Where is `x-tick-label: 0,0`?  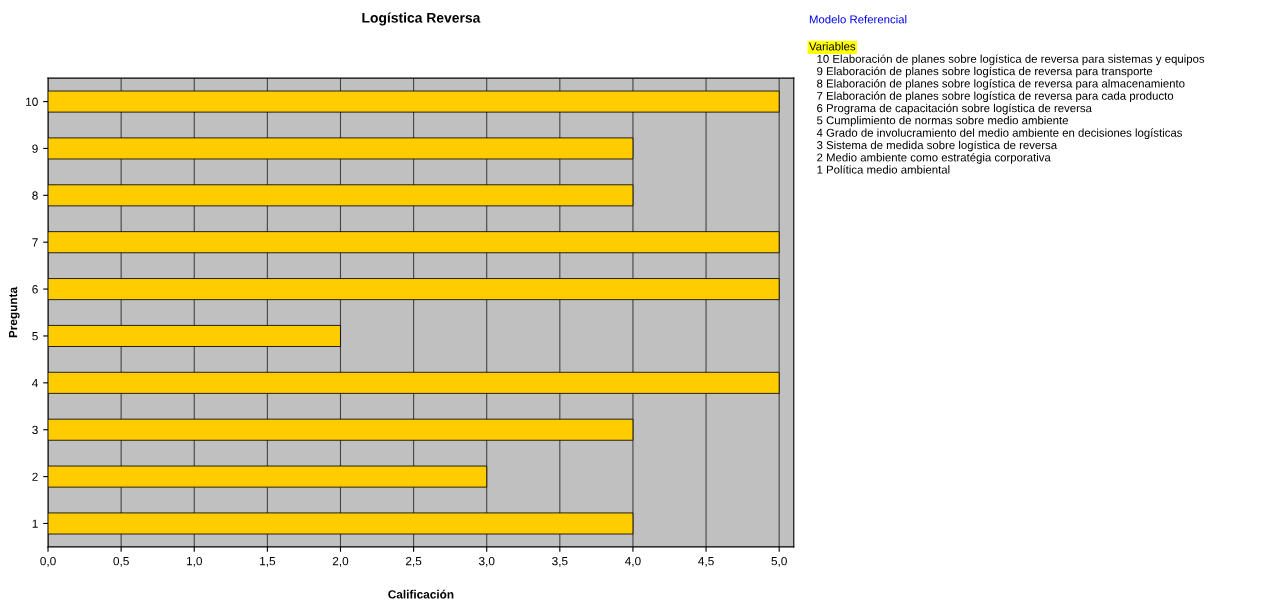 x-tick-label: 0,0 is located at coordinates (48, 561).